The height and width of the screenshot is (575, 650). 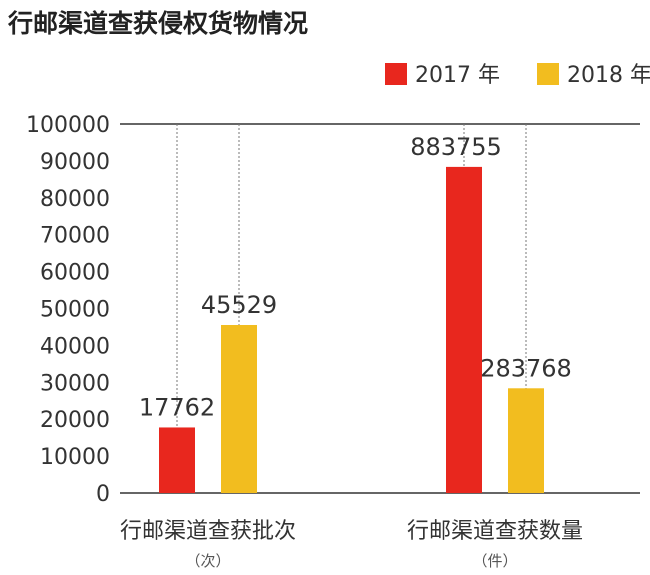 I want to click on legend: 2017 年 2018 年, so click(x=517, y=75).